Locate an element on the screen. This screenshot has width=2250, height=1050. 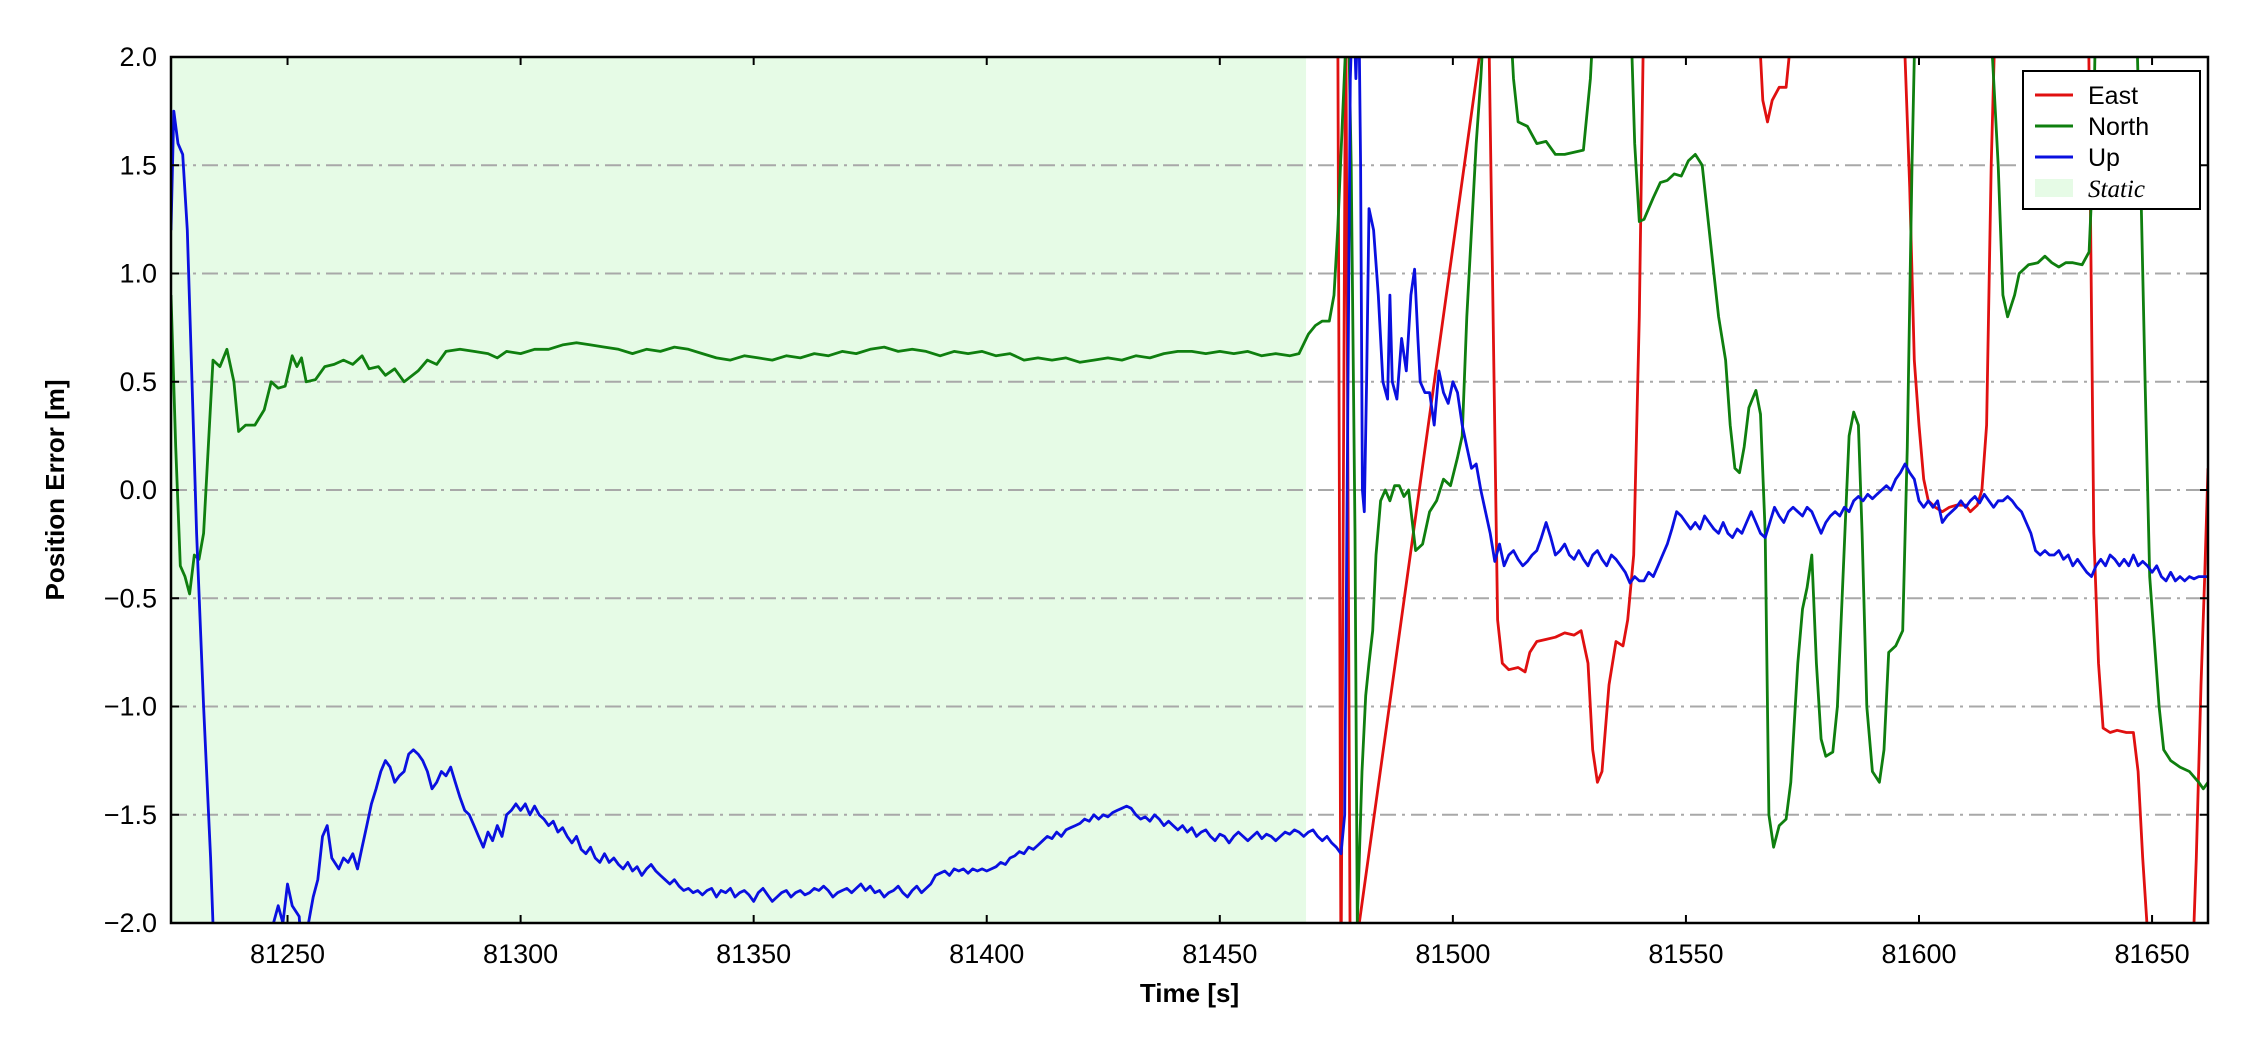
x-tick-label: 81400 is located at coordinates (986, 954).